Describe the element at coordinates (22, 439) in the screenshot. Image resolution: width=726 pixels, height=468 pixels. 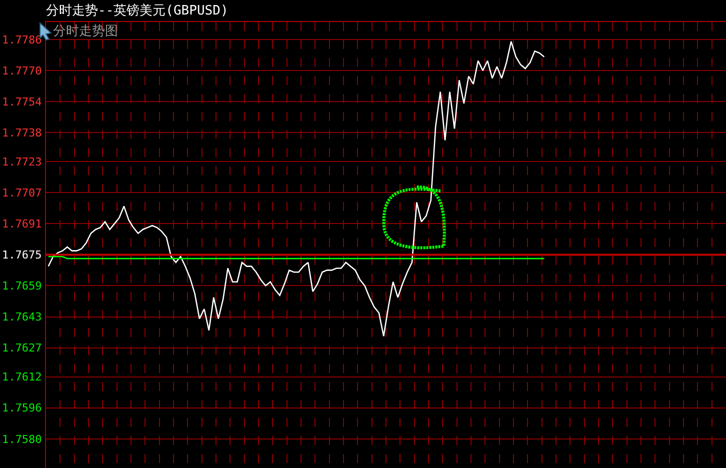
I see `y-tick-label: 1.7580` at that location.